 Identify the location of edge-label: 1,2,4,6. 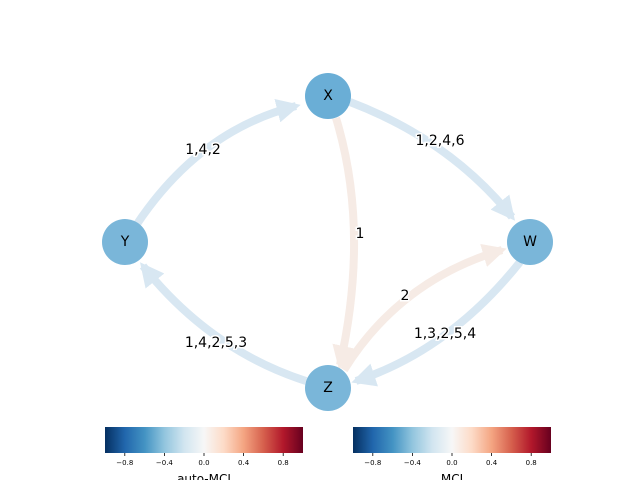
(440, 141).